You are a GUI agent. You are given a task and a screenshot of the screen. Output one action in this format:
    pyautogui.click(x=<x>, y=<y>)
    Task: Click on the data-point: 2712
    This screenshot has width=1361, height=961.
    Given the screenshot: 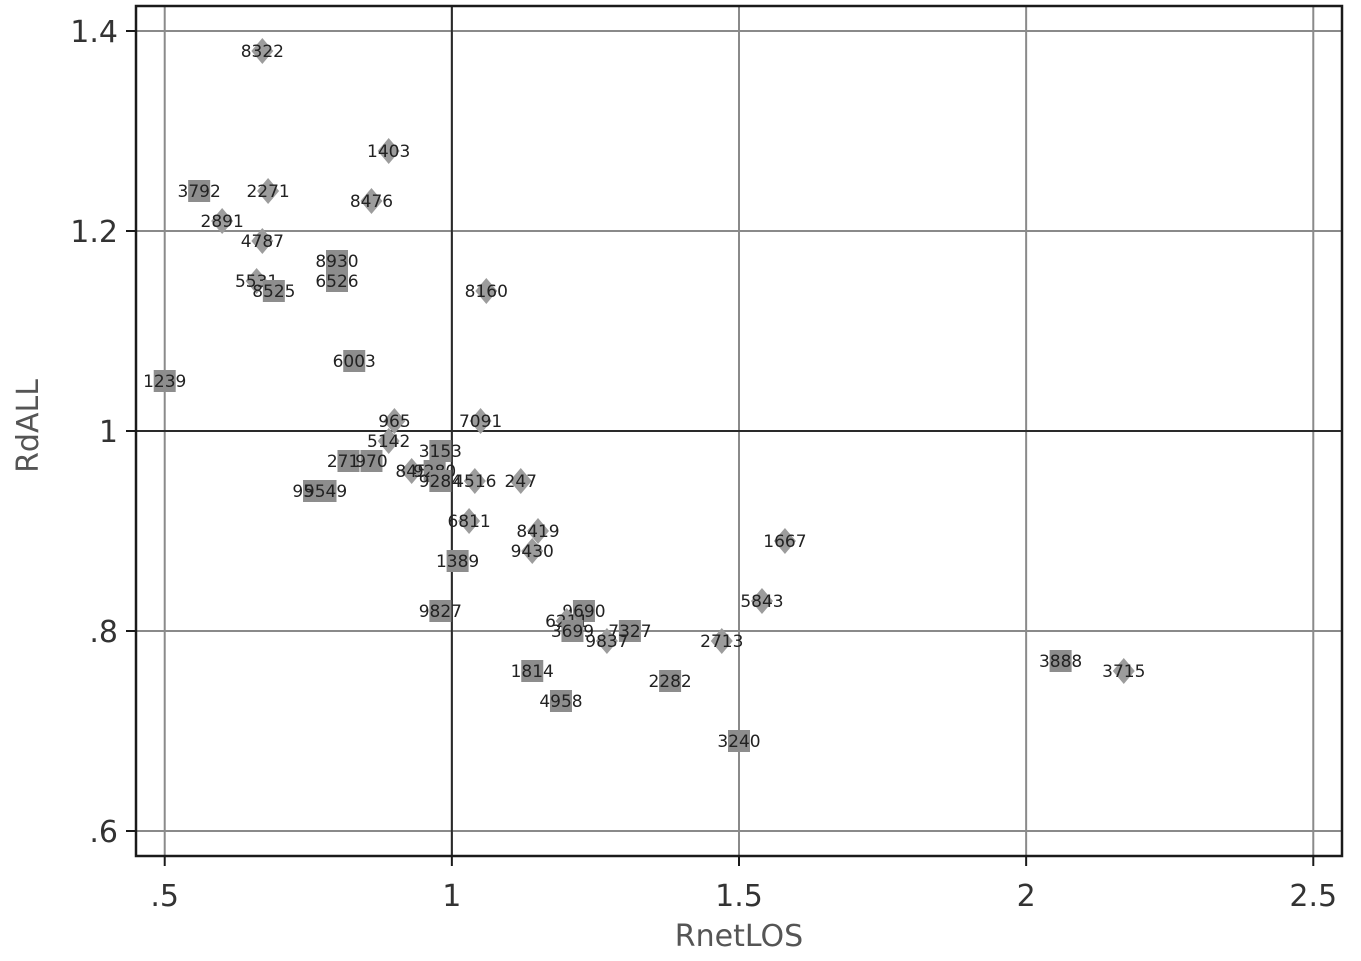 What is the action you would take?
    pyautogui.click(x=348, y=461)
    